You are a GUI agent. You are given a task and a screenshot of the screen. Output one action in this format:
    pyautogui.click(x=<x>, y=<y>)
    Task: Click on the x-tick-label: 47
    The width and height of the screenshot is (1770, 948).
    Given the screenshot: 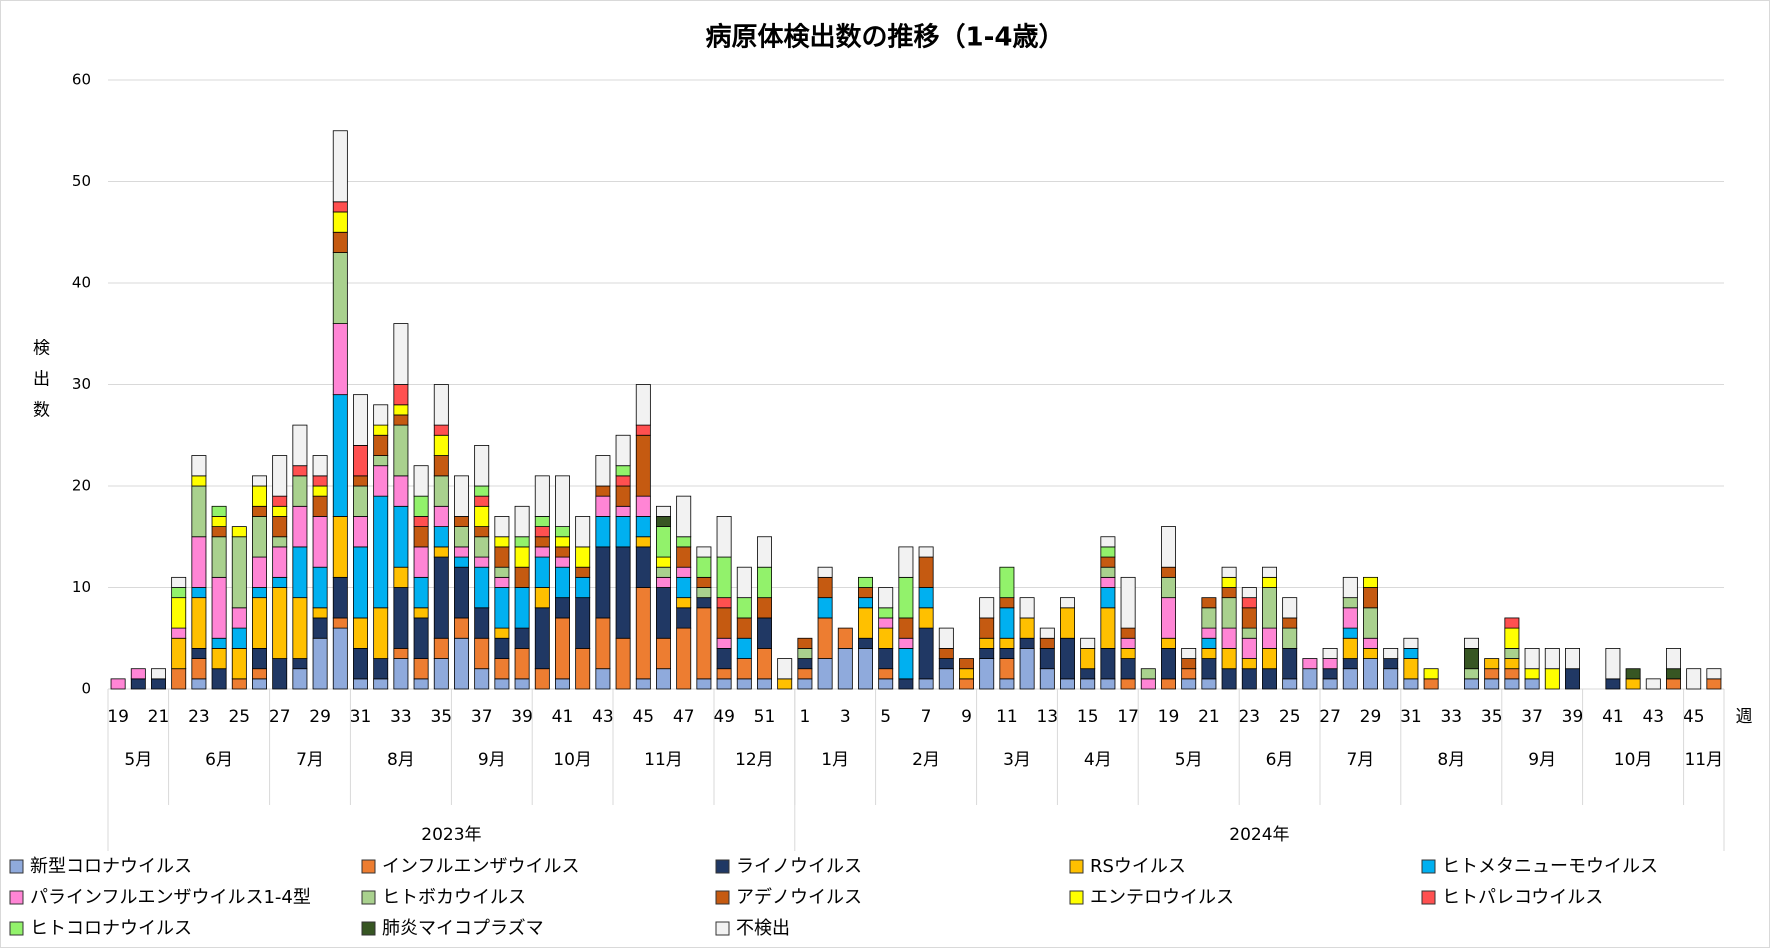 What is the action you would take?
    pyautogui.click(x=684, y=717)
    